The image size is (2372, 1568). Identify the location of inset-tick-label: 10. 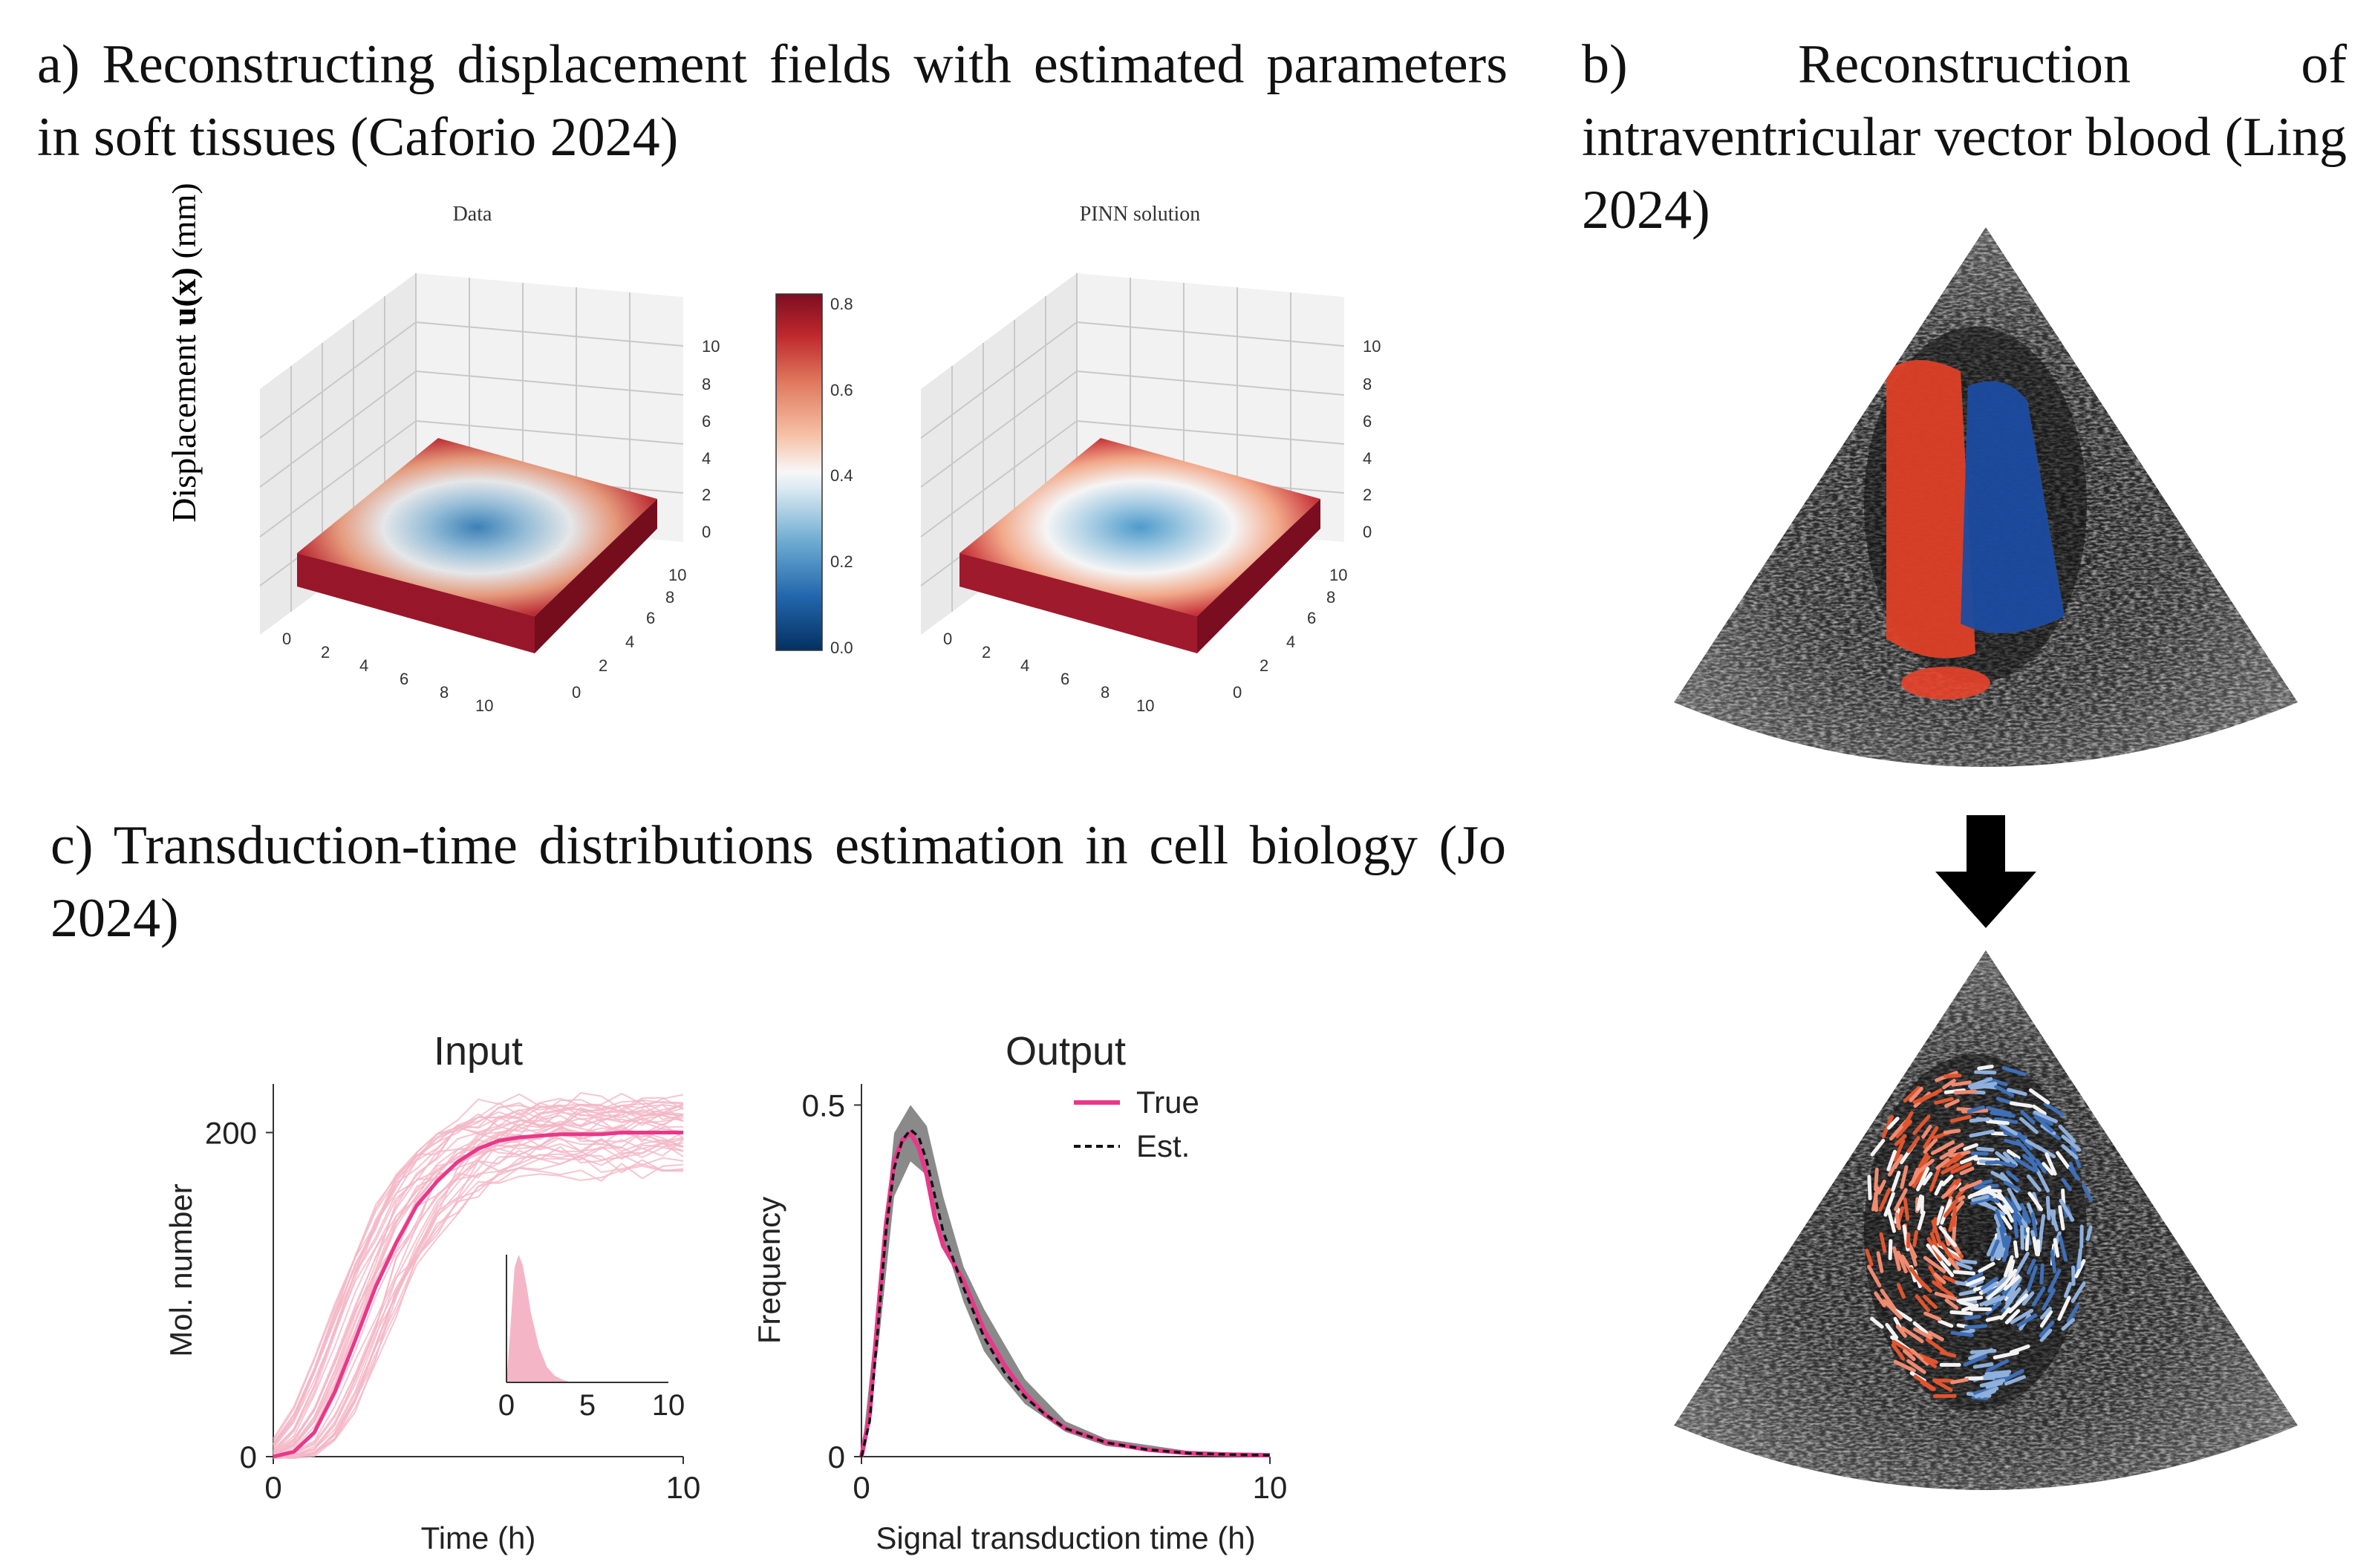
(668, 1405).